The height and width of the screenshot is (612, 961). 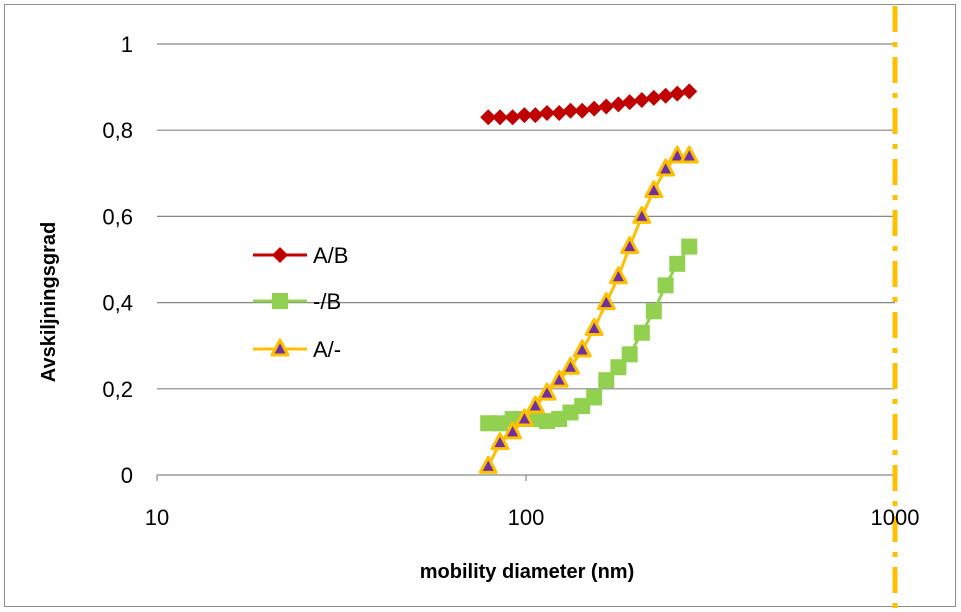 What do you see at coordinates (127, 475) in the screenshot?
I see `y-tick-label: 0` at bounding box center [127, 475].